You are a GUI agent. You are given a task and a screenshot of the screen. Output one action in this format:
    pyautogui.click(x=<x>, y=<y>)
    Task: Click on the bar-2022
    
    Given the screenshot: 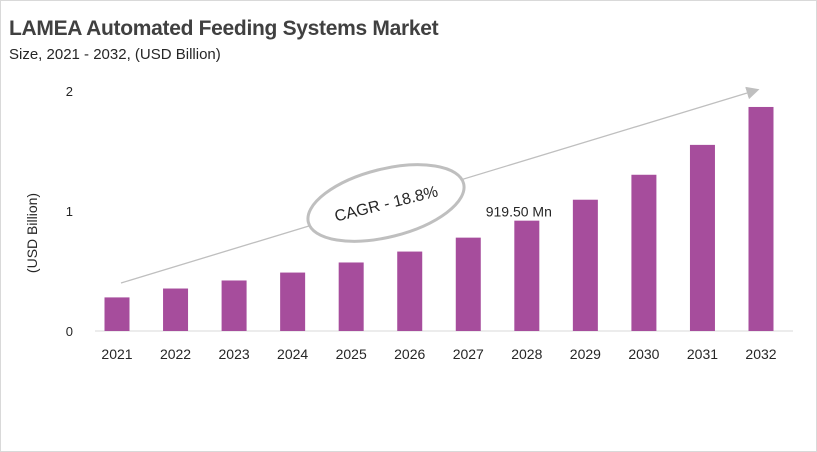 What is the action you would take?
    pyautogui.click(x=176, y=309)
    